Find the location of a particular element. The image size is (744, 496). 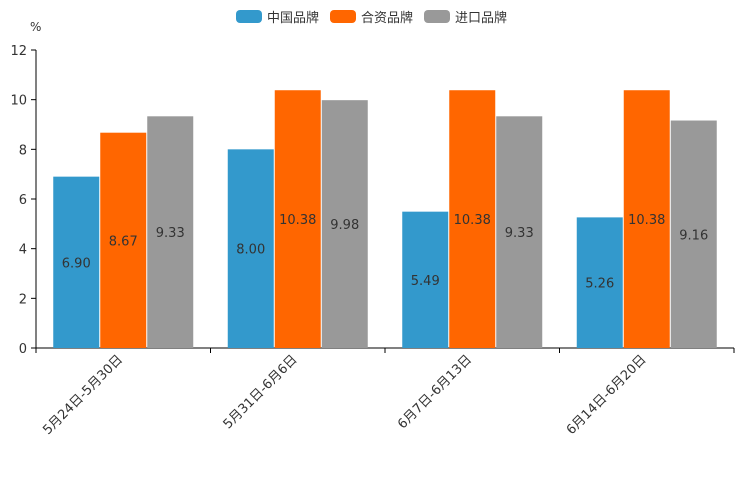

data-label: 5.49 is located at coordinates (425, 281).